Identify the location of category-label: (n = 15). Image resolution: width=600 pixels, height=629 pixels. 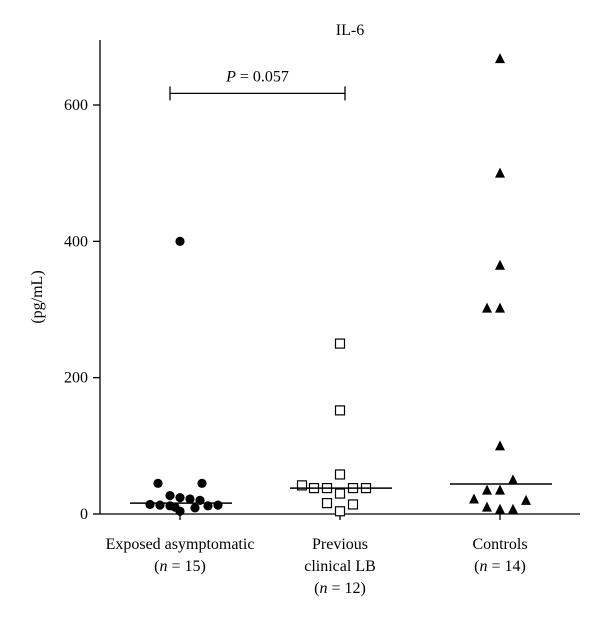
(180, 566).